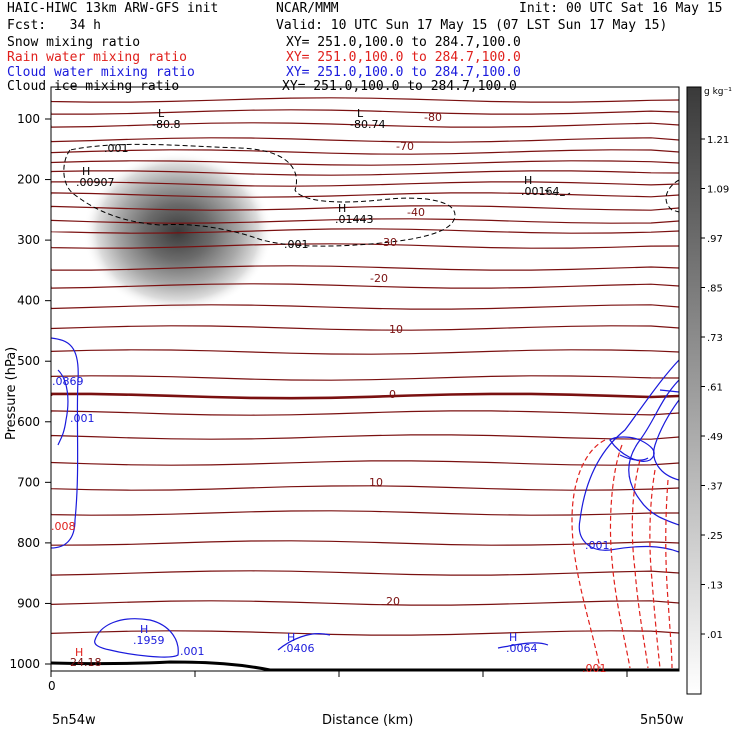 The height and width of the screenshot is (740, 740). I want to click on low-marker-2: L, so click(360, 113).